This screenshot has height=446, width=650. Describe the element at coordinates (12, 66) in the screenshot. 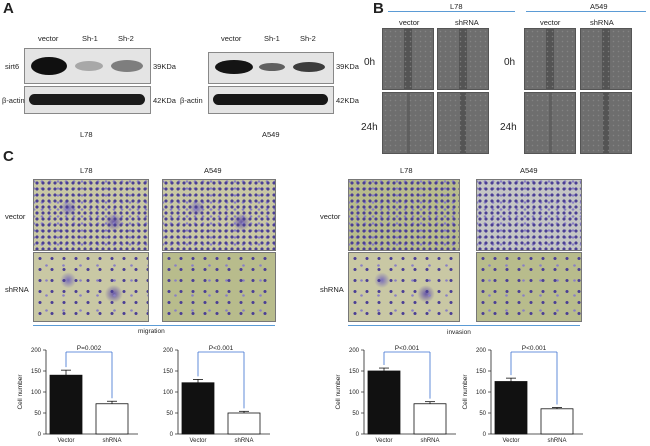

I see `row-label: sirt6` at that location.